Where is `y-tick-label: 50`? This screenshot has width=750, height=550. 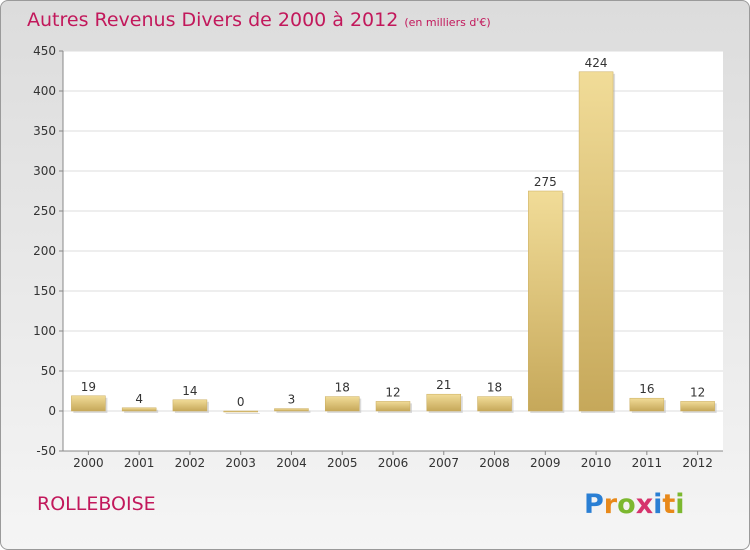
y-tick-label: 50 is located at coordinates (48, 371).